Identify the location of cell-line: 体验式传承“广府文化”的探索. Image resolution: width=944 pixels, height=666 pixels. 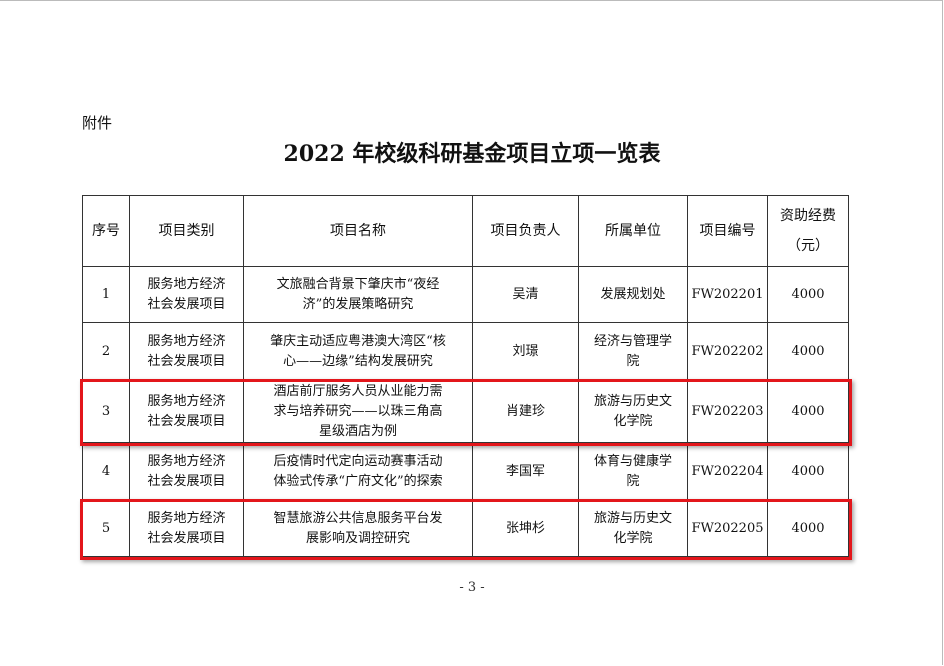
(358, 481).